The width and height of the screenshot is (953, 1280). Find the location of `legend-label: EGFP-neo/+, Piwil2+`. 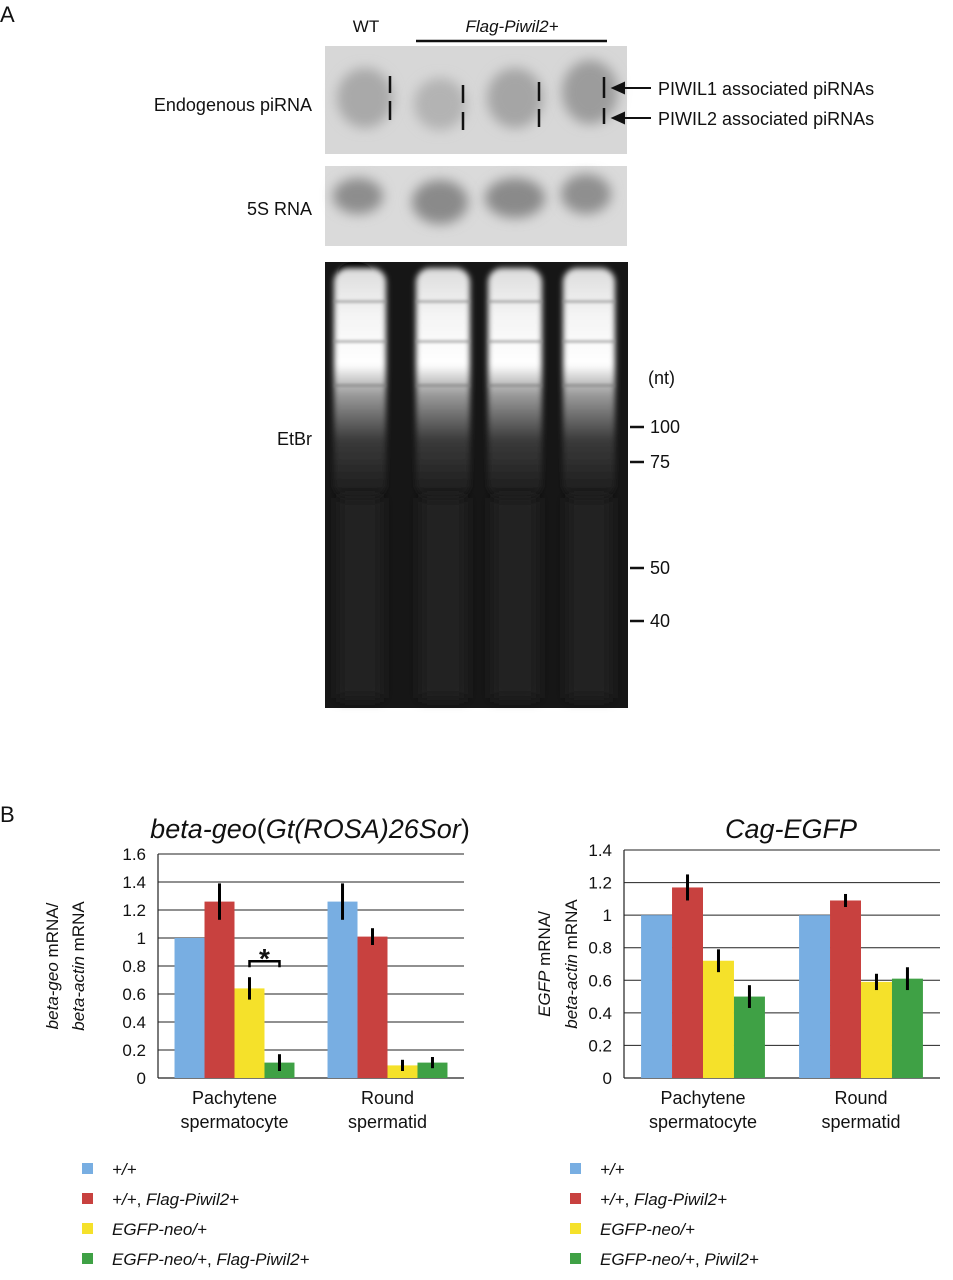

legend-label: EGFP-neo/+, Piwil2+ is located at coordinates (679, 1259).